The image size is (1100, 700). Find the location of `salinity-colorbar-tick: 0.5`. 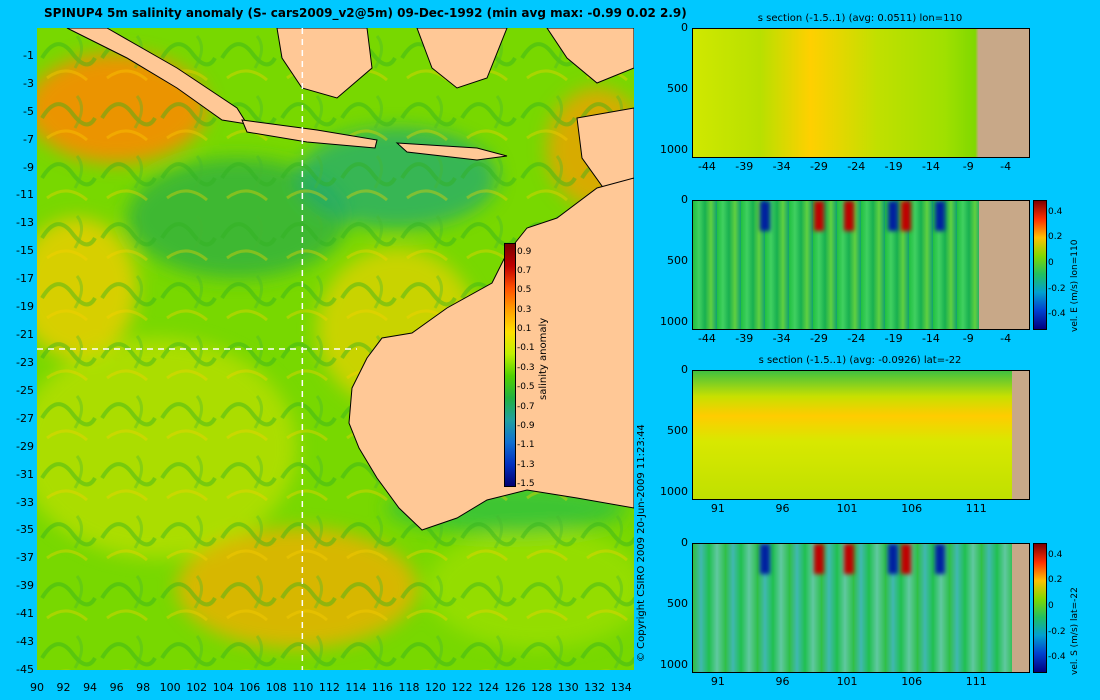

salinity-colorbar-tick: 0.5 is located at coordinates (524, 290).